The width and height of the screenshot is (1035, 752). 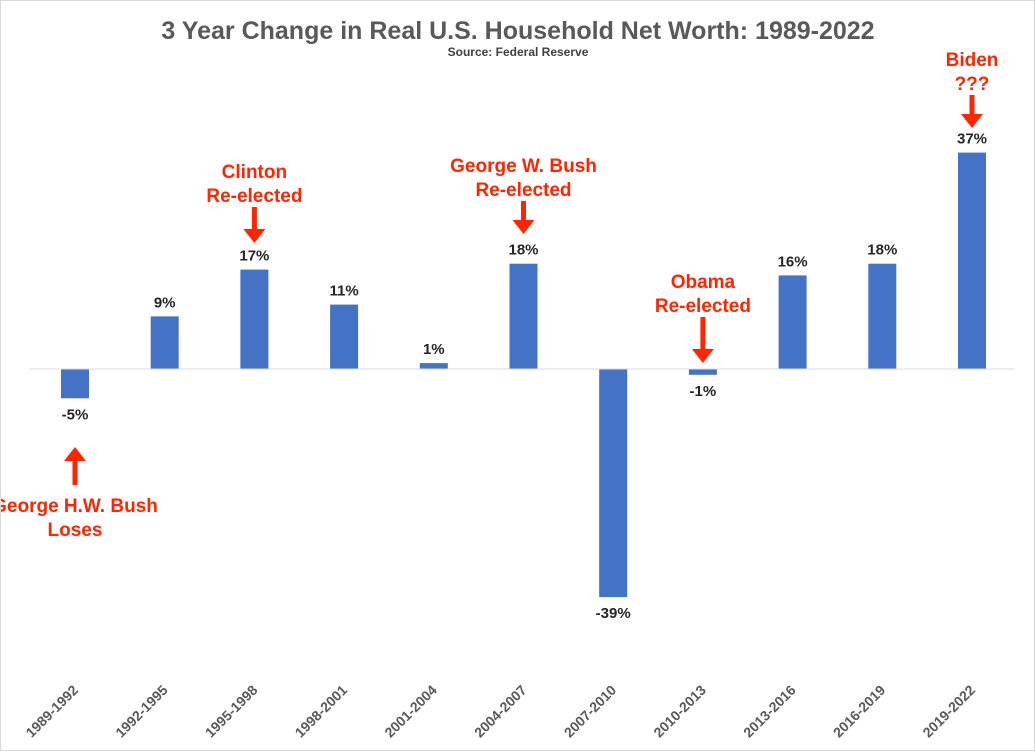 I want to click on data-label-2007-2010: -39%, so click(x=613, y=613).